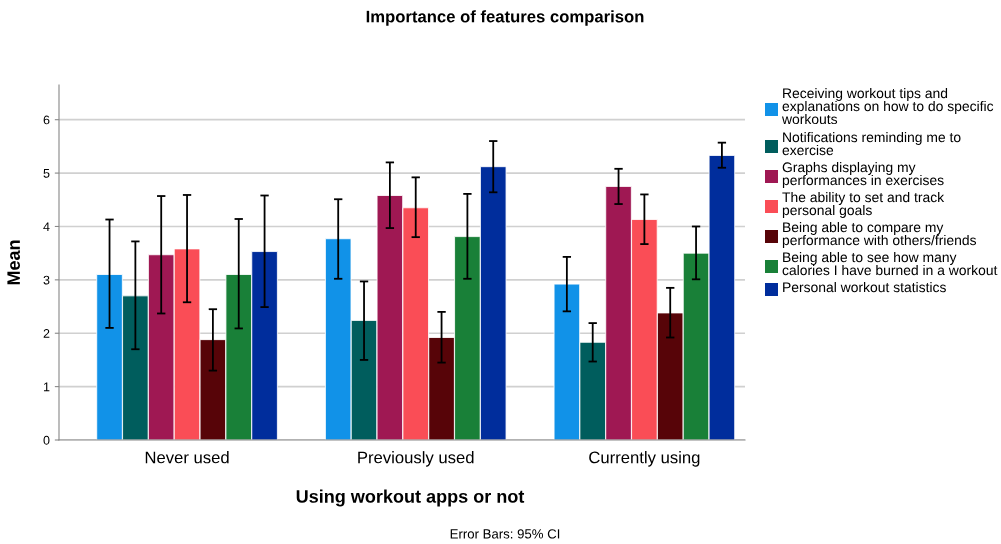 This screenshot has width=1001, height=544. I want to click on y-tick-label: 2, so click(46, 333).